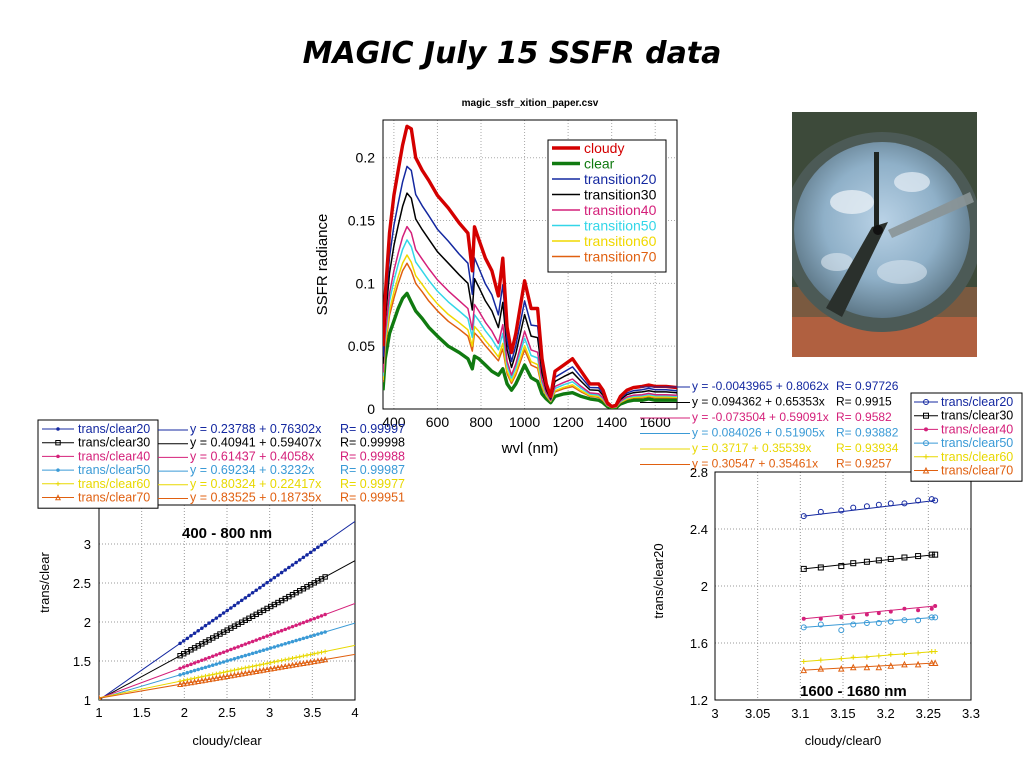  What do you see at coordinates (394, 422) in the screenshot?
I see `x-tick-label: 400` at bounding box center [394, 422].